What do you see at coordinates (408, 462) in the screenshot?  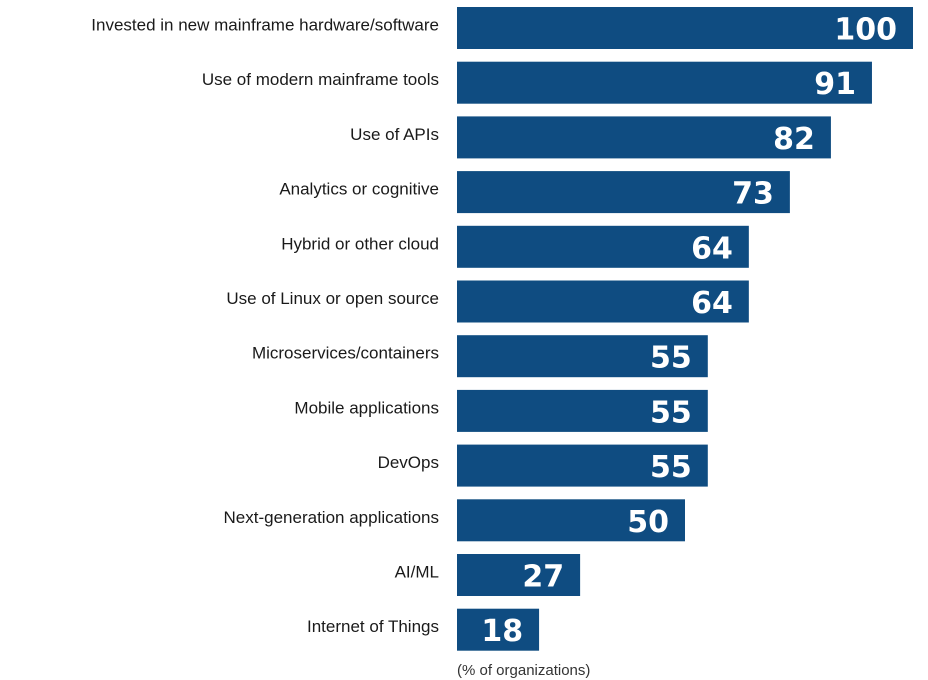 I see `category-label: DevOps` at bounding box center [408, 462].